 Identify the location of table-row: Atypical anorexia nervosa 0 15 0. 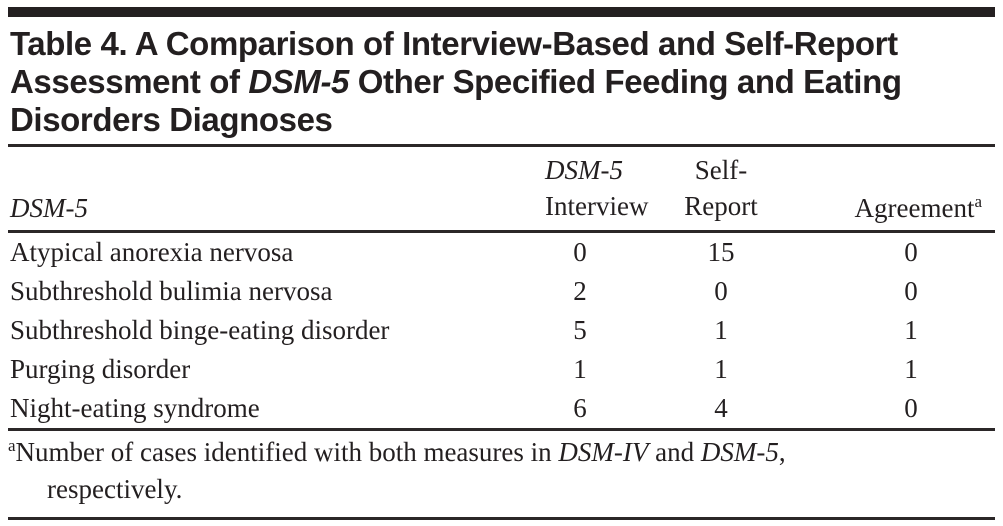
(501, 252).